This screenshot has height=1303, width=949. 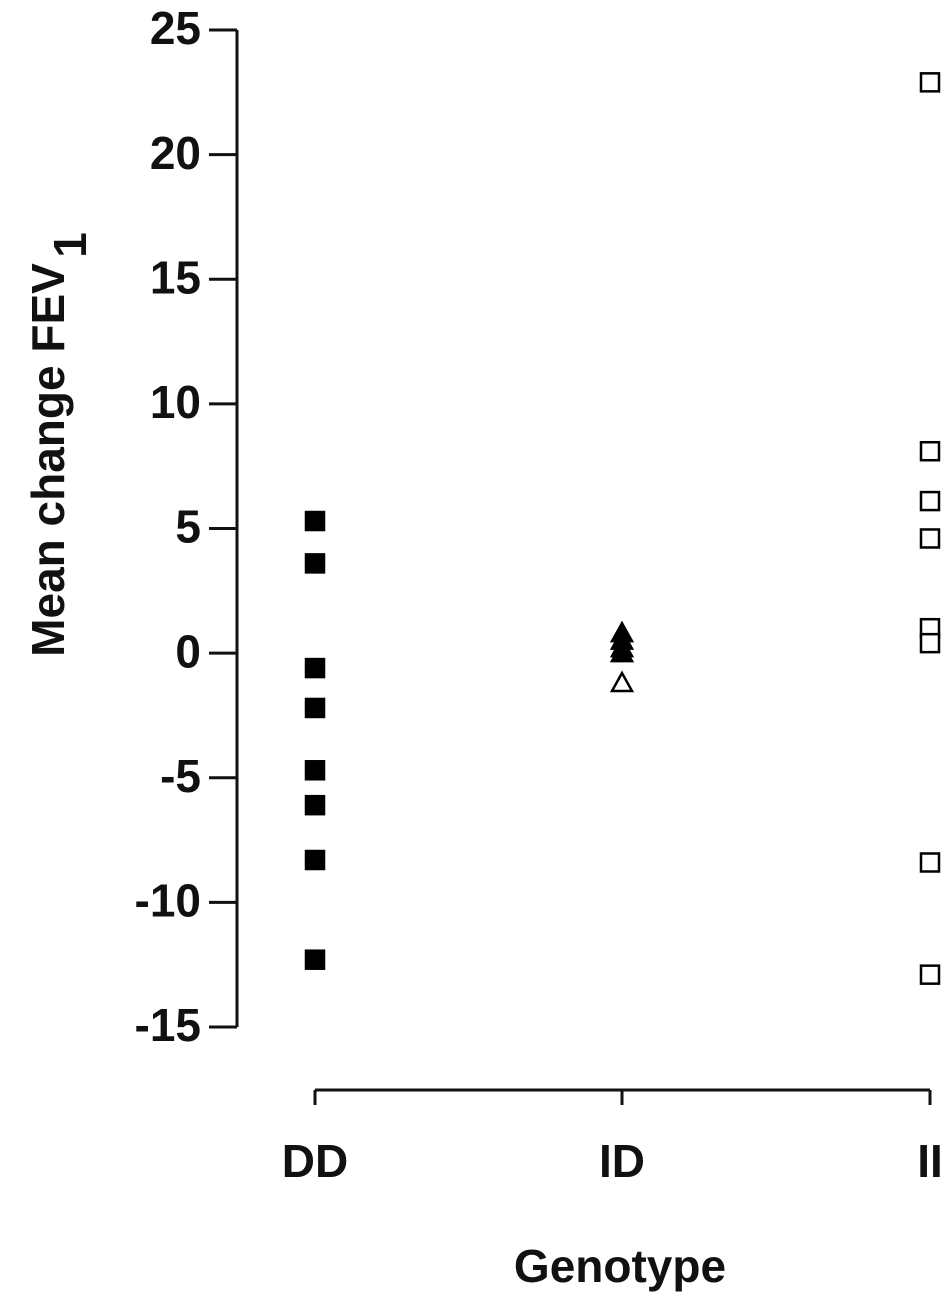 I want to click on y-tick-label: 5, so click(x=188, y=527).